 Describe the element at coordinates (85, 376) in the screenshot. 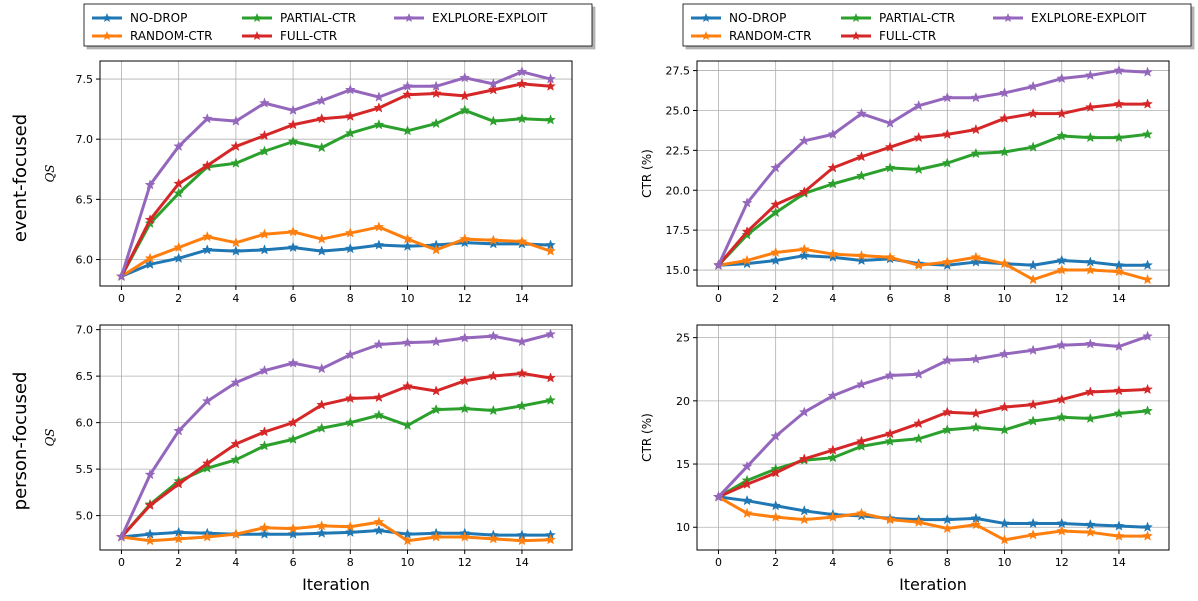

I see `y-tick-label: 6.5` at that location.